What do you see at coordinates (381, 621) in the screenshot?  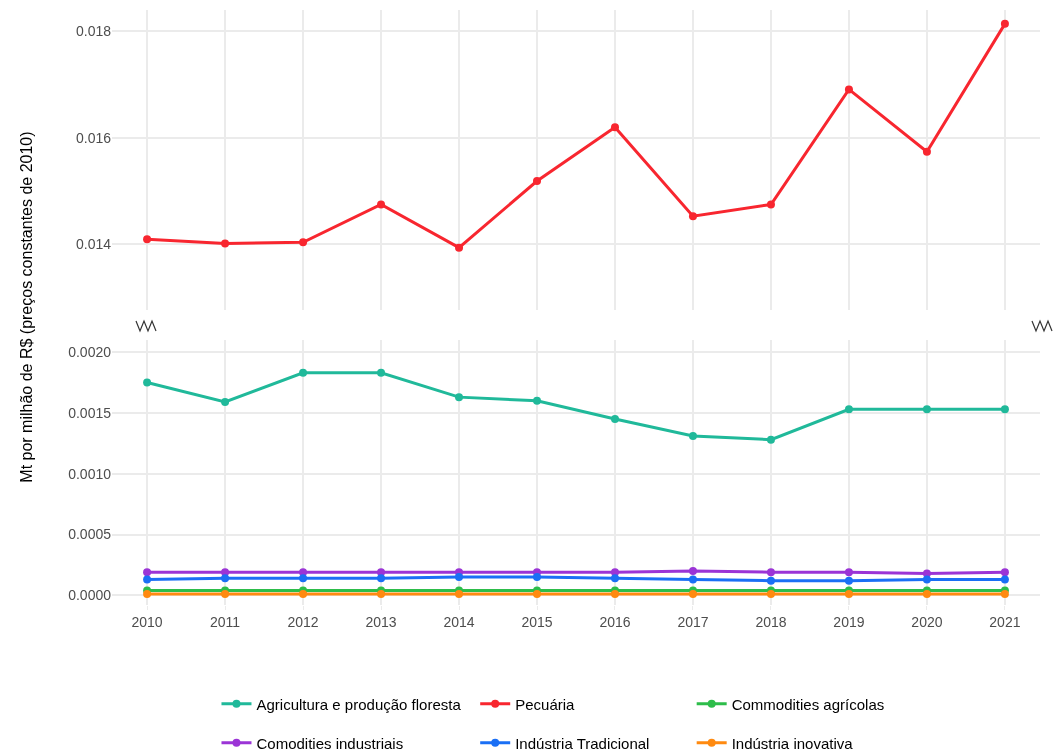 I see `x-tick-label: 2013` at bounding box center [381, 621].